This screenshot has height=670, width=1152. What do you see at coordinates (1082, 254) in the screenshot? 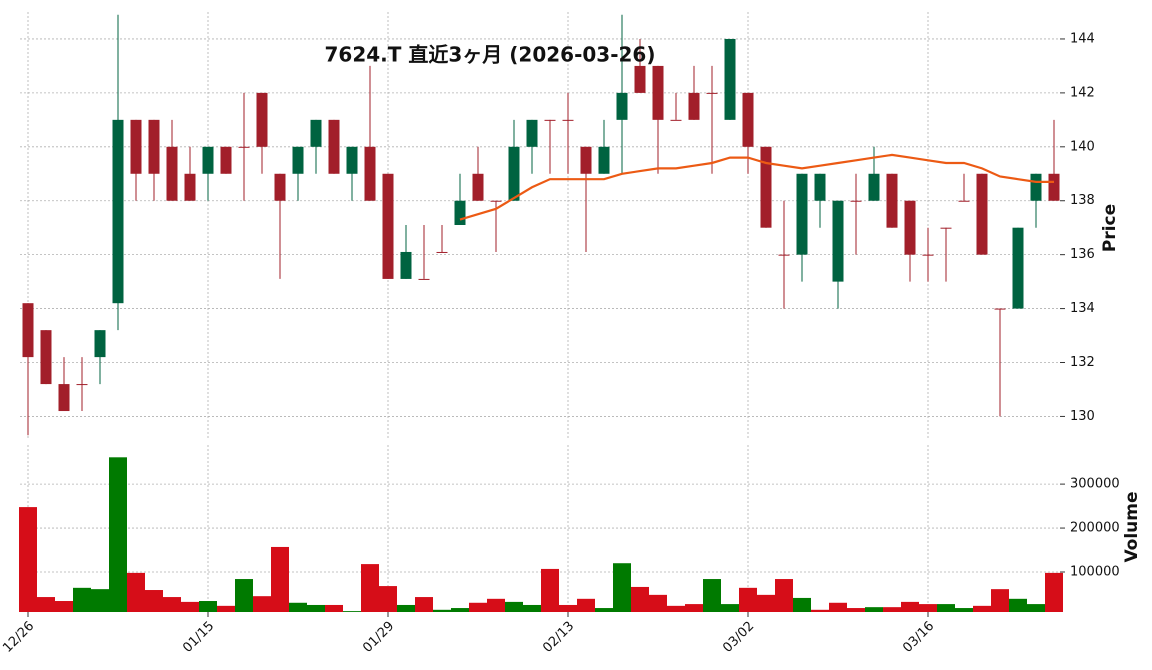
I see `y-tick-label: 136` at bounding box center [1082, 254].